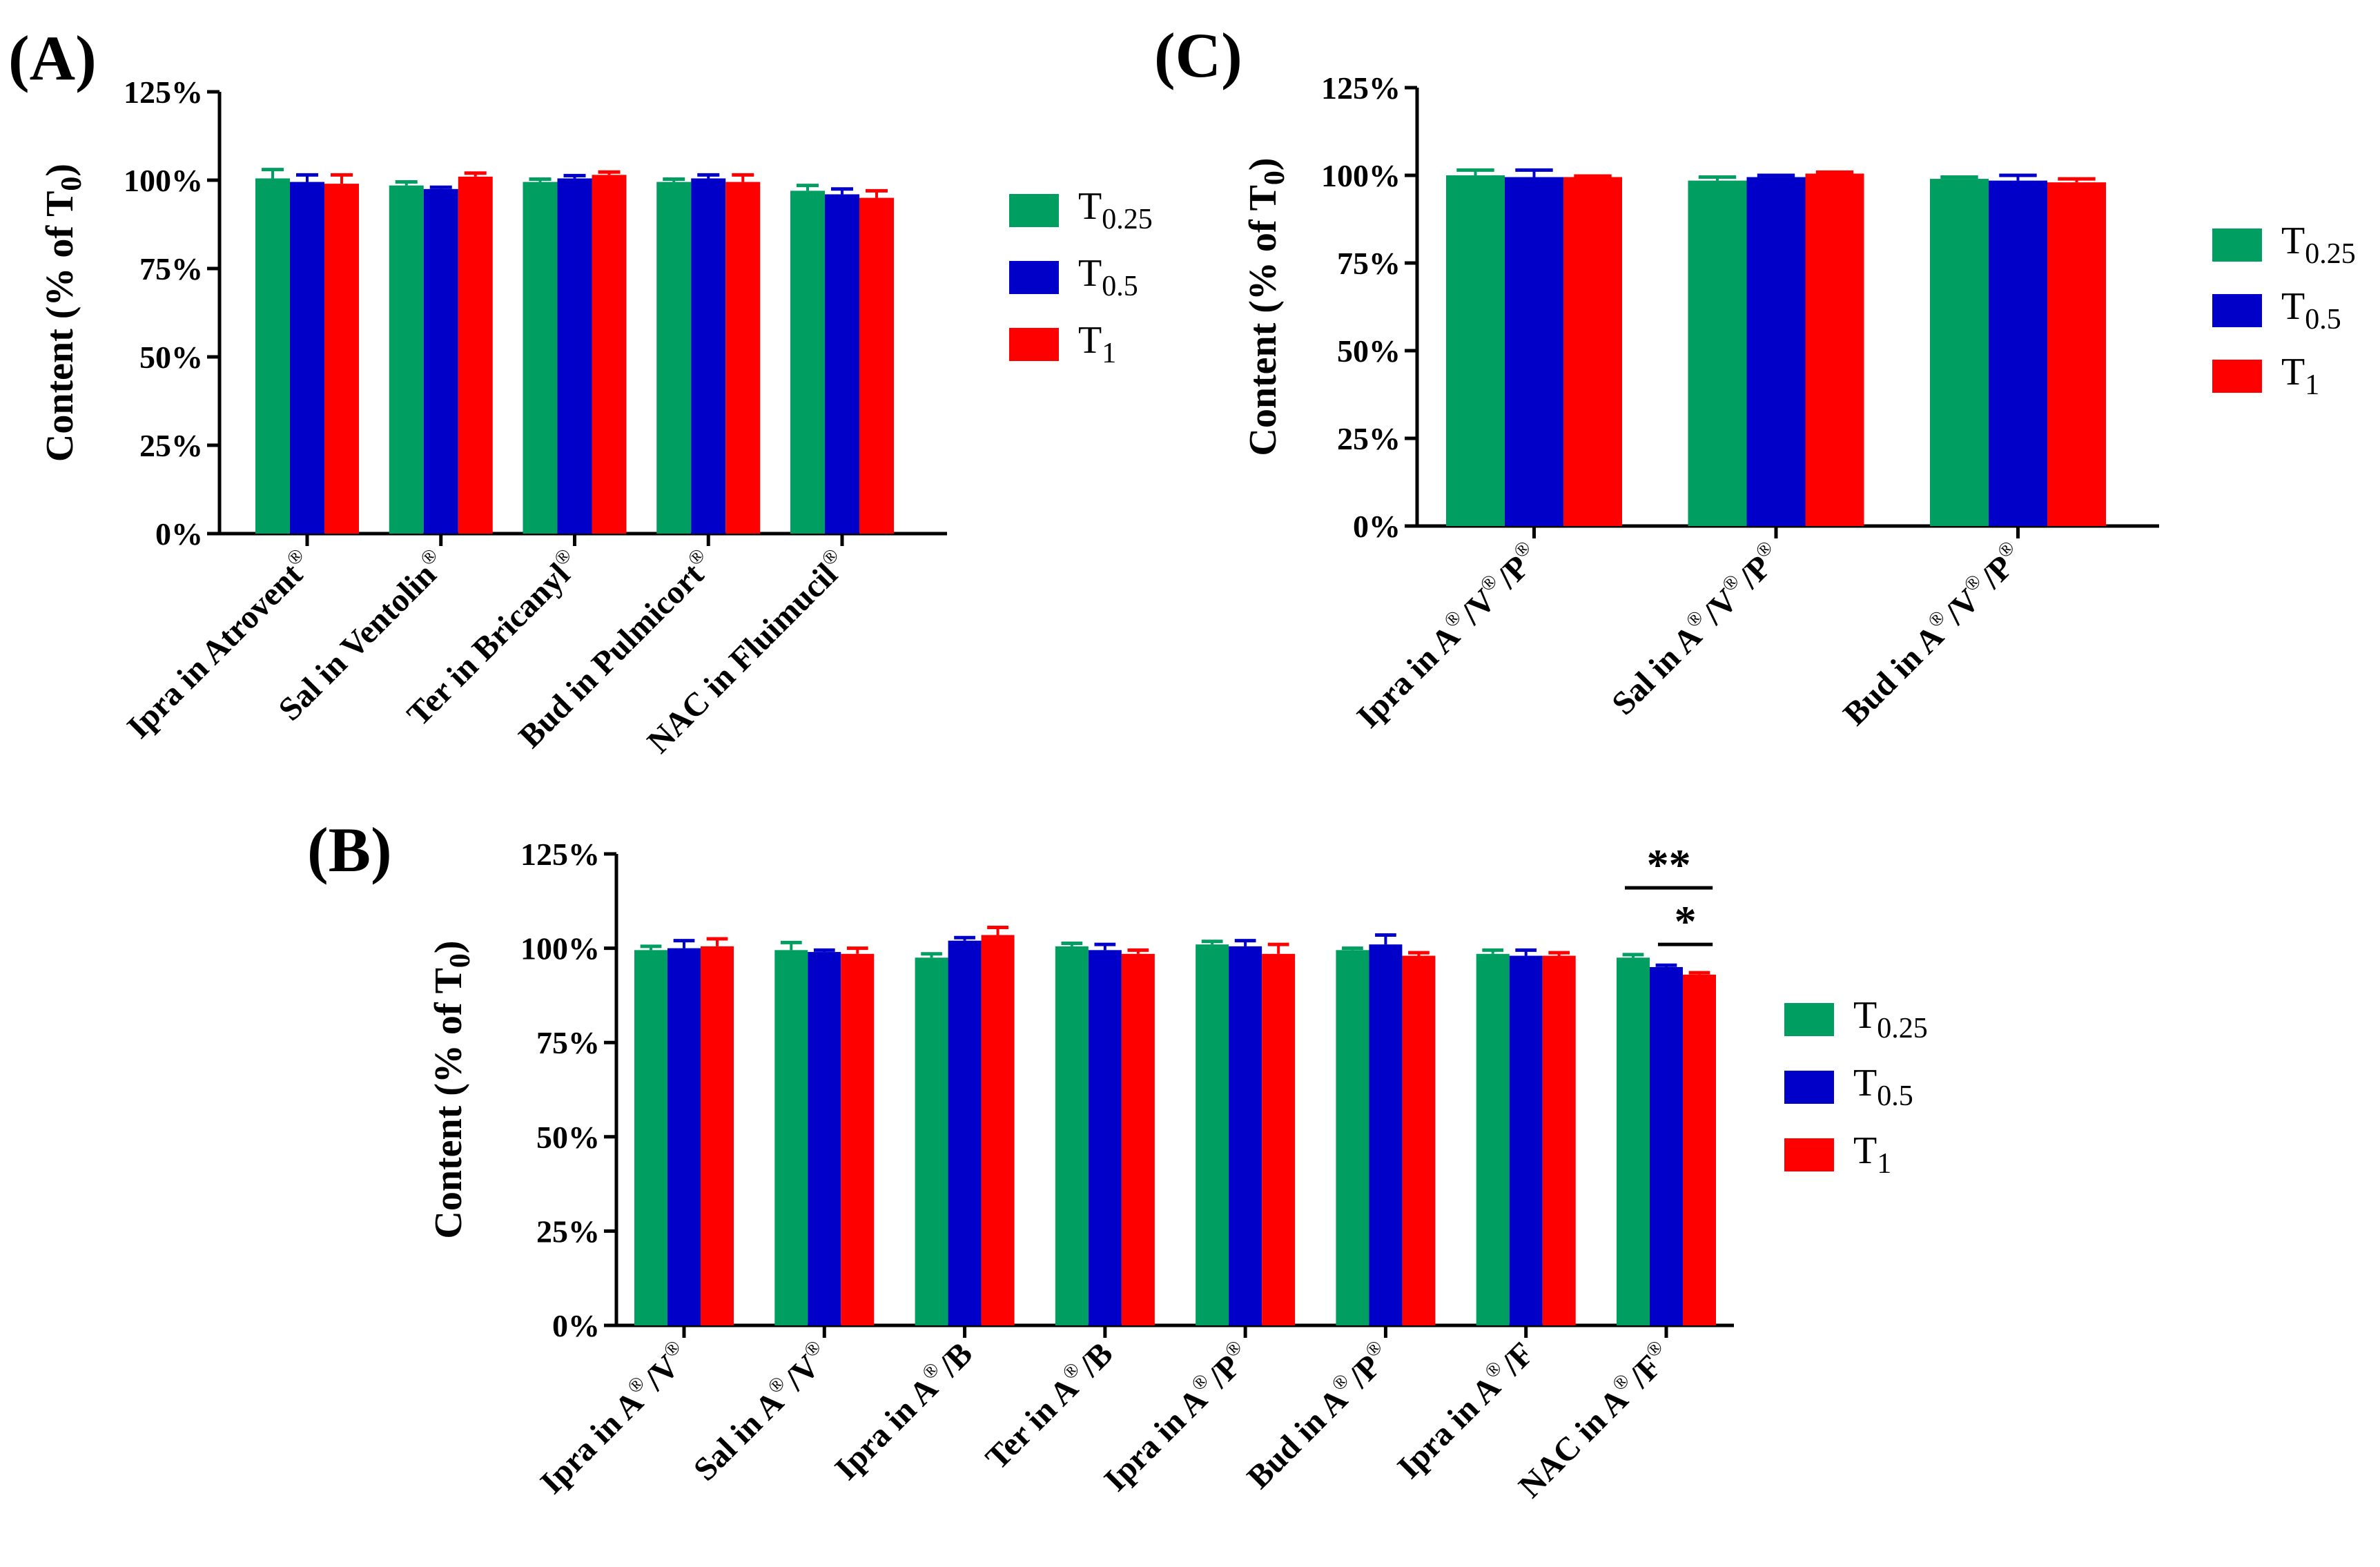 The width and height of the screenshot is (2380, 1567). Describe the element at coordinates (1669, 864) in the screenshot. I see `significance-marker: **` at that location.